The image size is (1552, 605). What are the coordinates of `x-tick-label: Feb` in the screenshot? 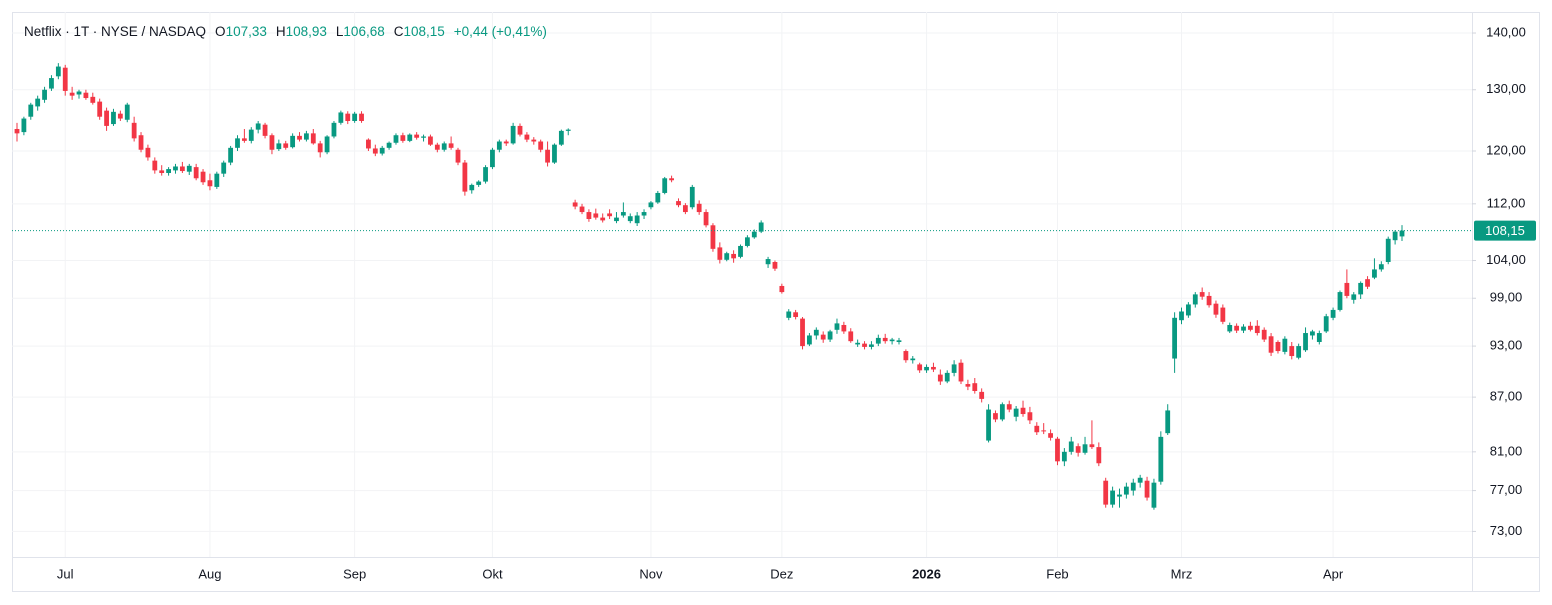 It's located at (1057, 573).